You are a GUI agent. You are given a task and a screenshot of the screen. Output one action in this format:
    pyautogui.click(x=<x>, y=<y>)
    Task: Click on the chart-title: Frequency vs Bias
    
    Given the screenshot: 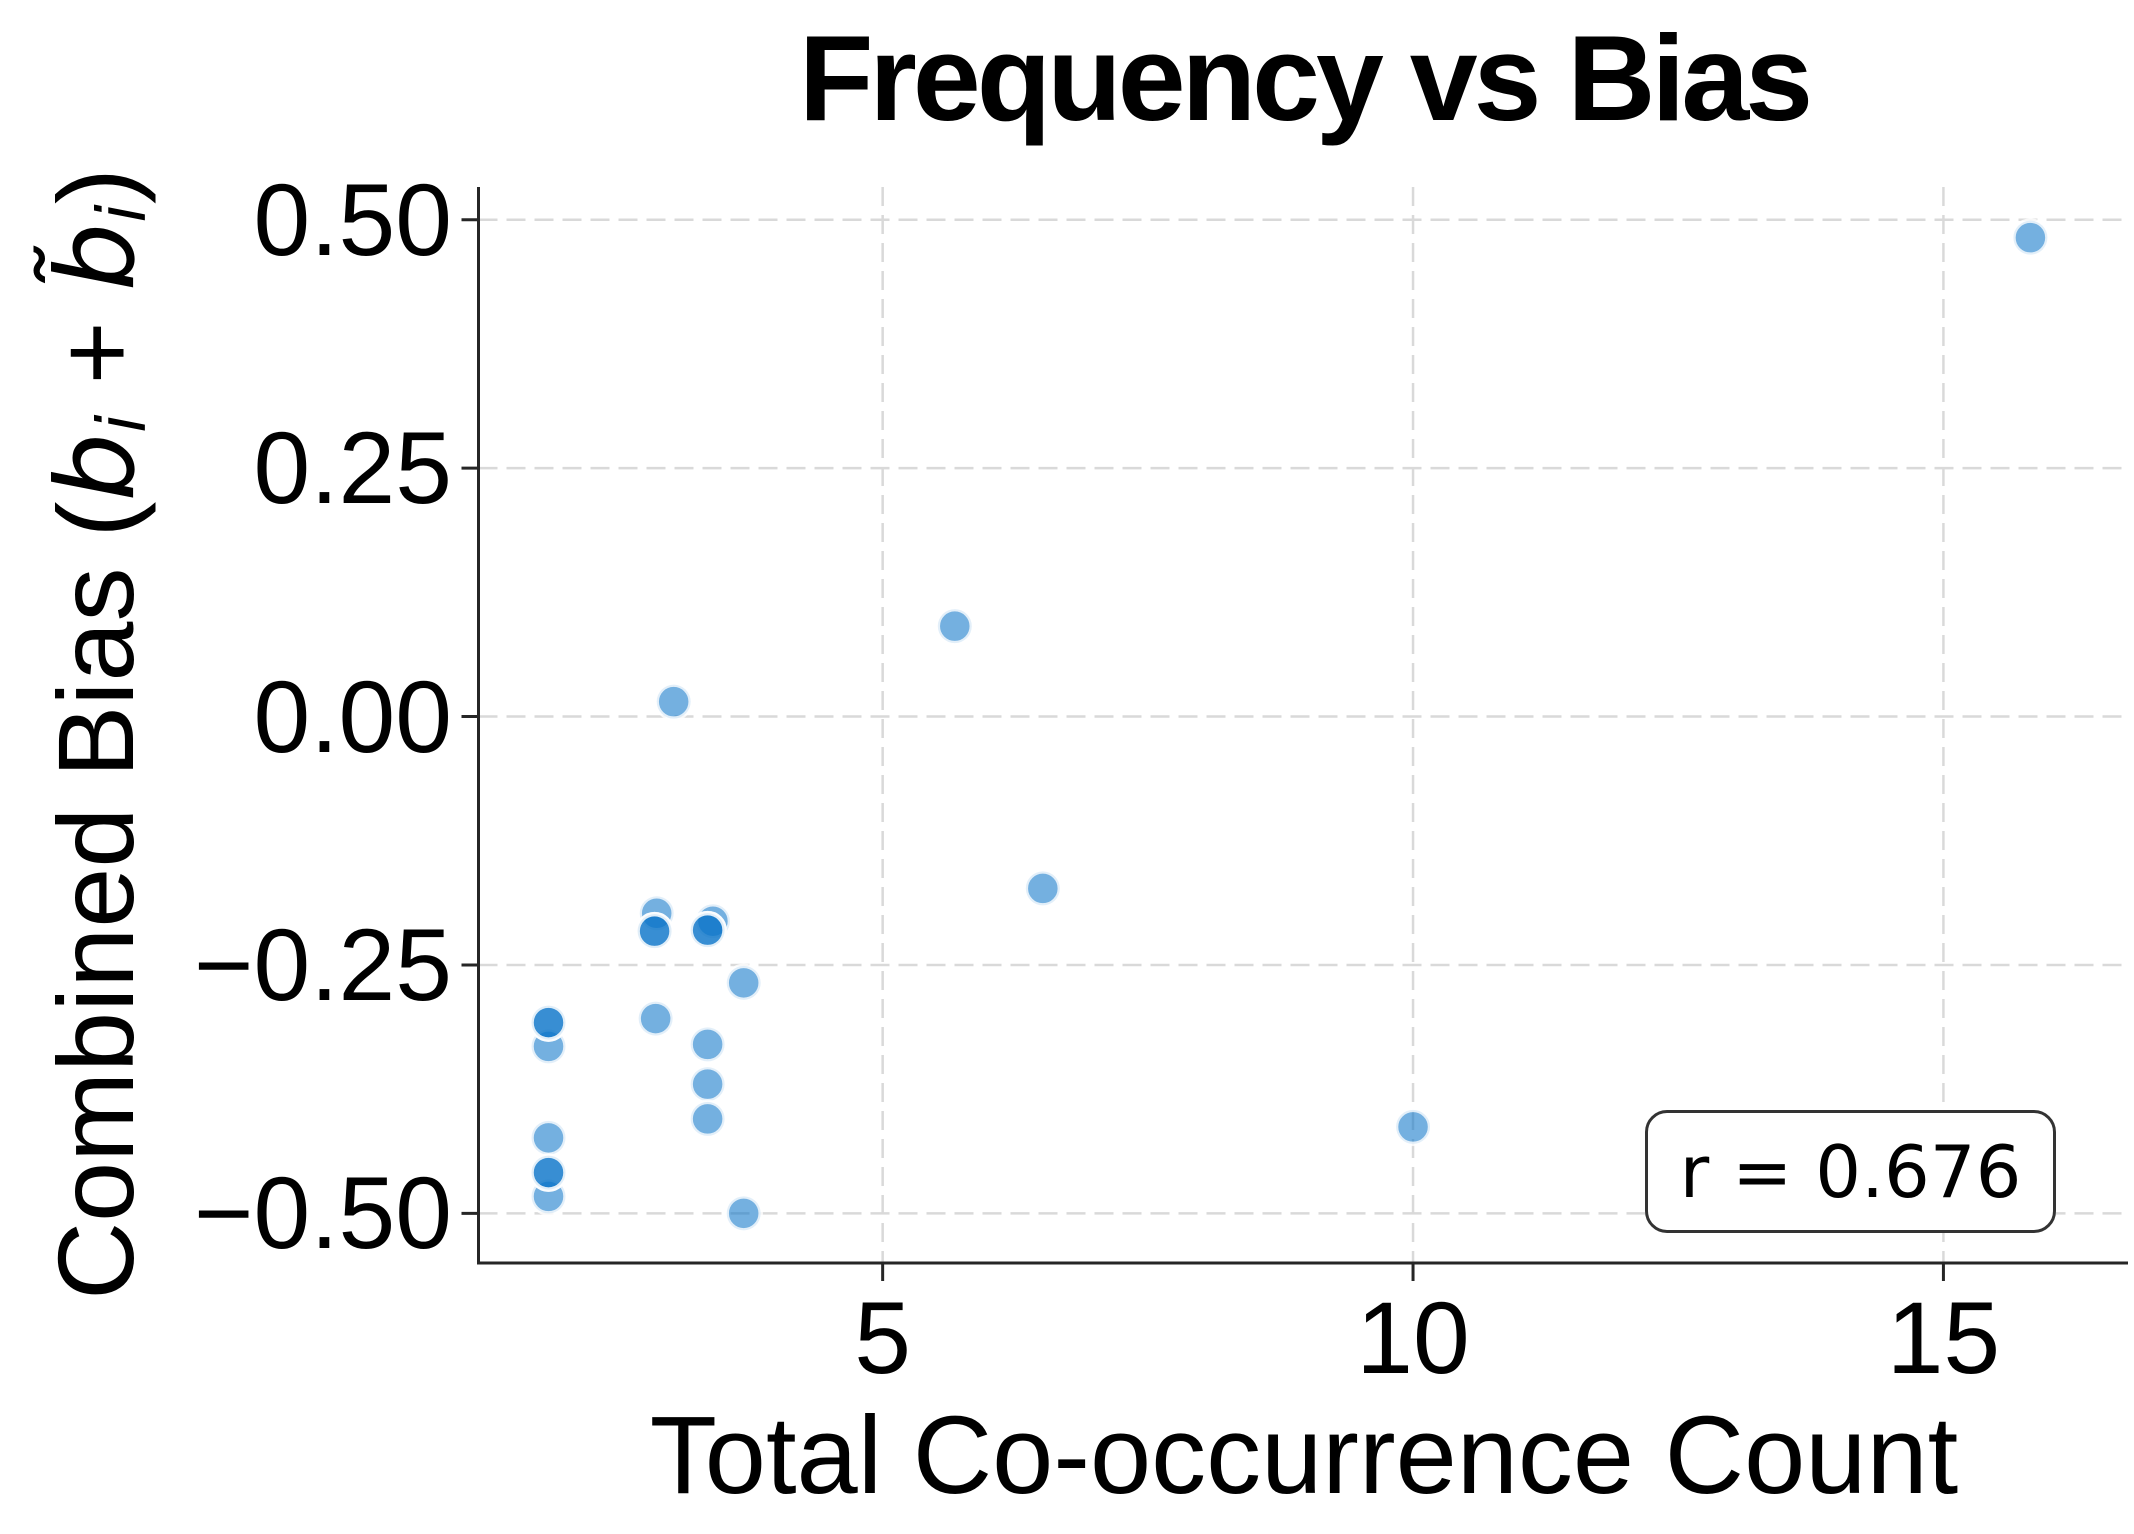 What is the action you would take?
    pyautogui.click(x=1305, y=78)
    